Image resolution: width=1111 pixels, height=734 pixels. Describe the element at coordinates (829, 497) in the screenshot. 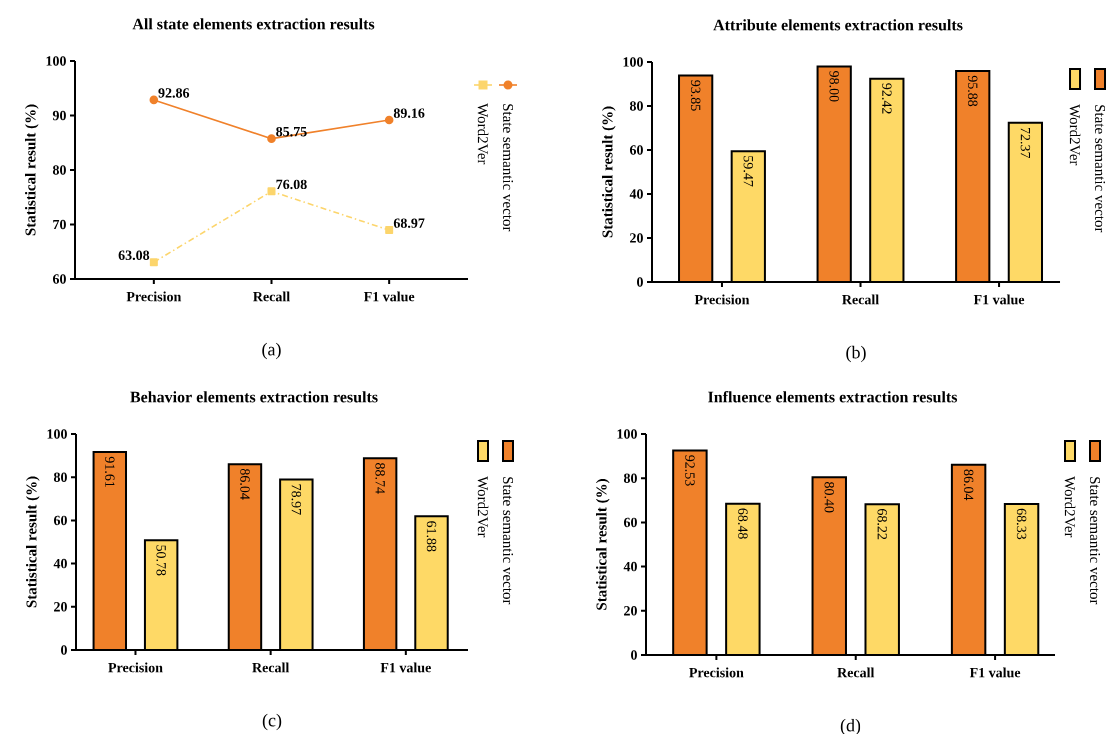

I see `data-label: 80.40` at that location.